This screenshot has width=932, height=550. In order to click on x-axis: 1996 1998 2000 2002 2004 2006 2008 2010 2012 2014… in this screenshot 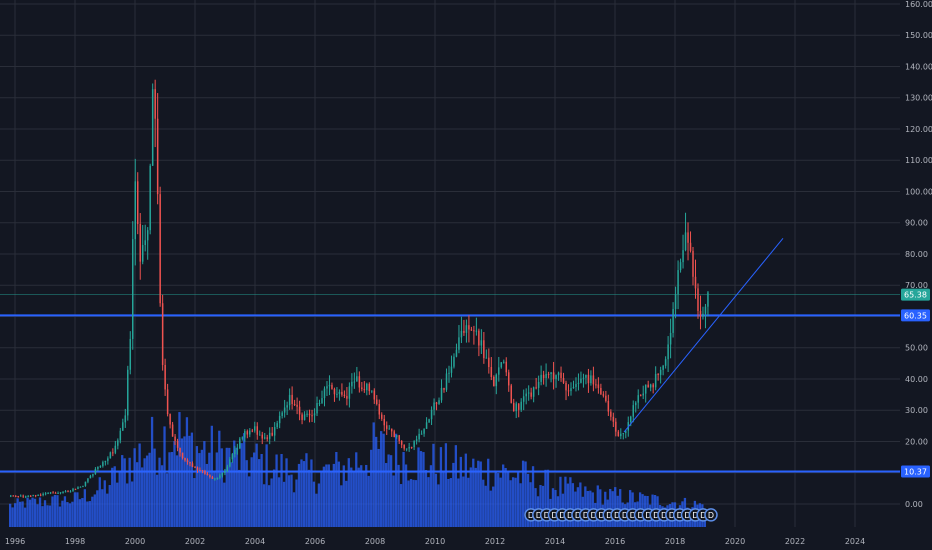, I will do `click(435, 541)`.